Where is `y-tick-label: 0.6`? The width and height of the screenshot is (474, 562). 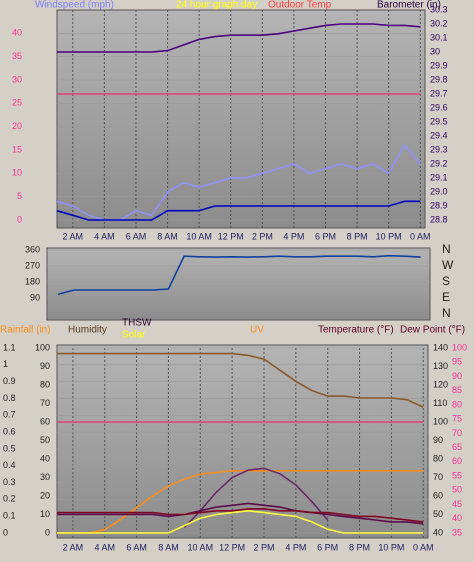 y-tick-label: 0.6 is located at coordinates (9, 431).